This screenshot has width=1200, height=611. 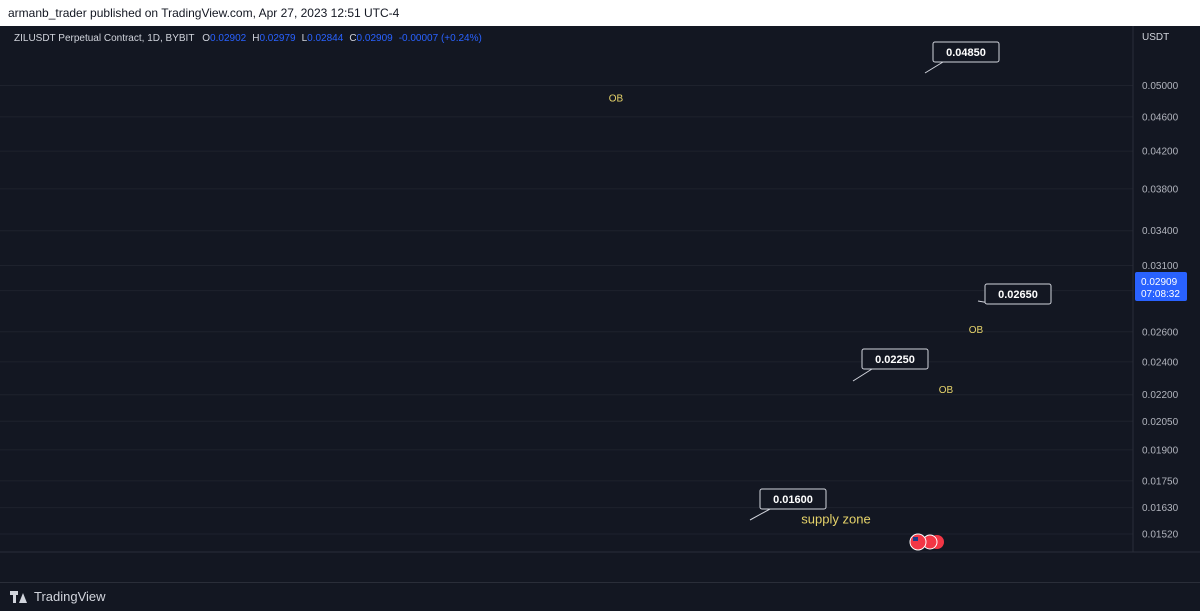 I want to click on level-callout-label: 0.02650, so click(x=1018, y=295).